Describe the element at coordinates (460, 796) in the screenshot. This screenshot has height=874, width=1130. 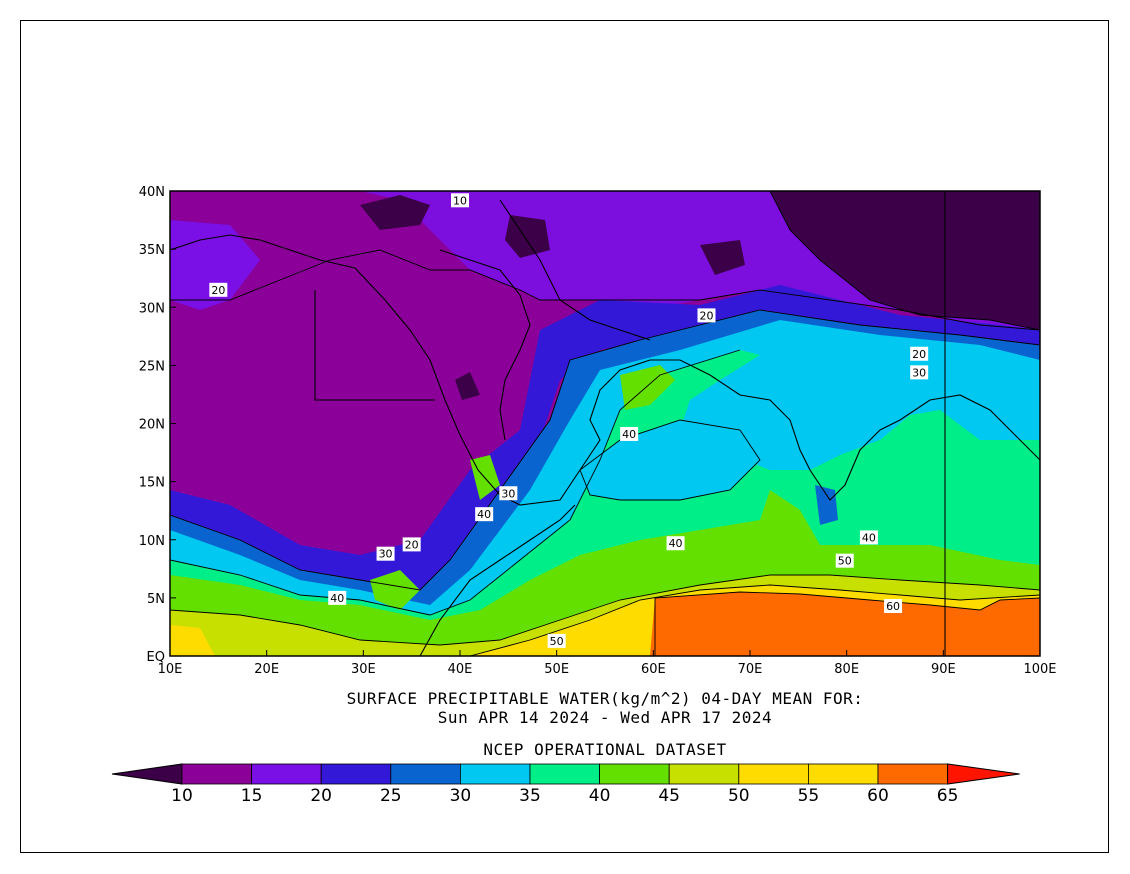
I see `colorbar-label: 30` at that location.